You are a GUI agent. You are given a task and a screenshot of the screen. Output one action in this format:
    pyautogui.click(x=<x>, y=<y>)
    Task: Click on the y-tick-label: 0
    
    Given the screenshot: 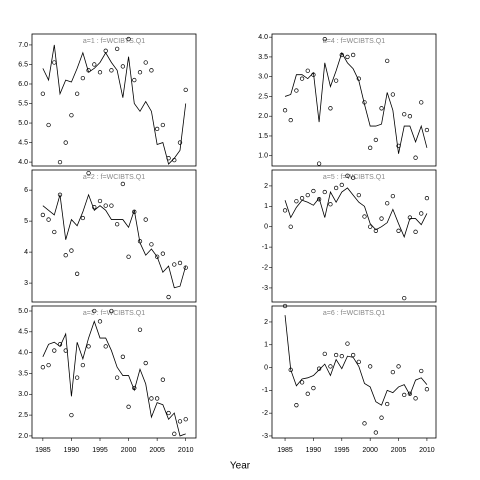 What is the action you would take?
    pyautogui.click(x=266, y=227)
    